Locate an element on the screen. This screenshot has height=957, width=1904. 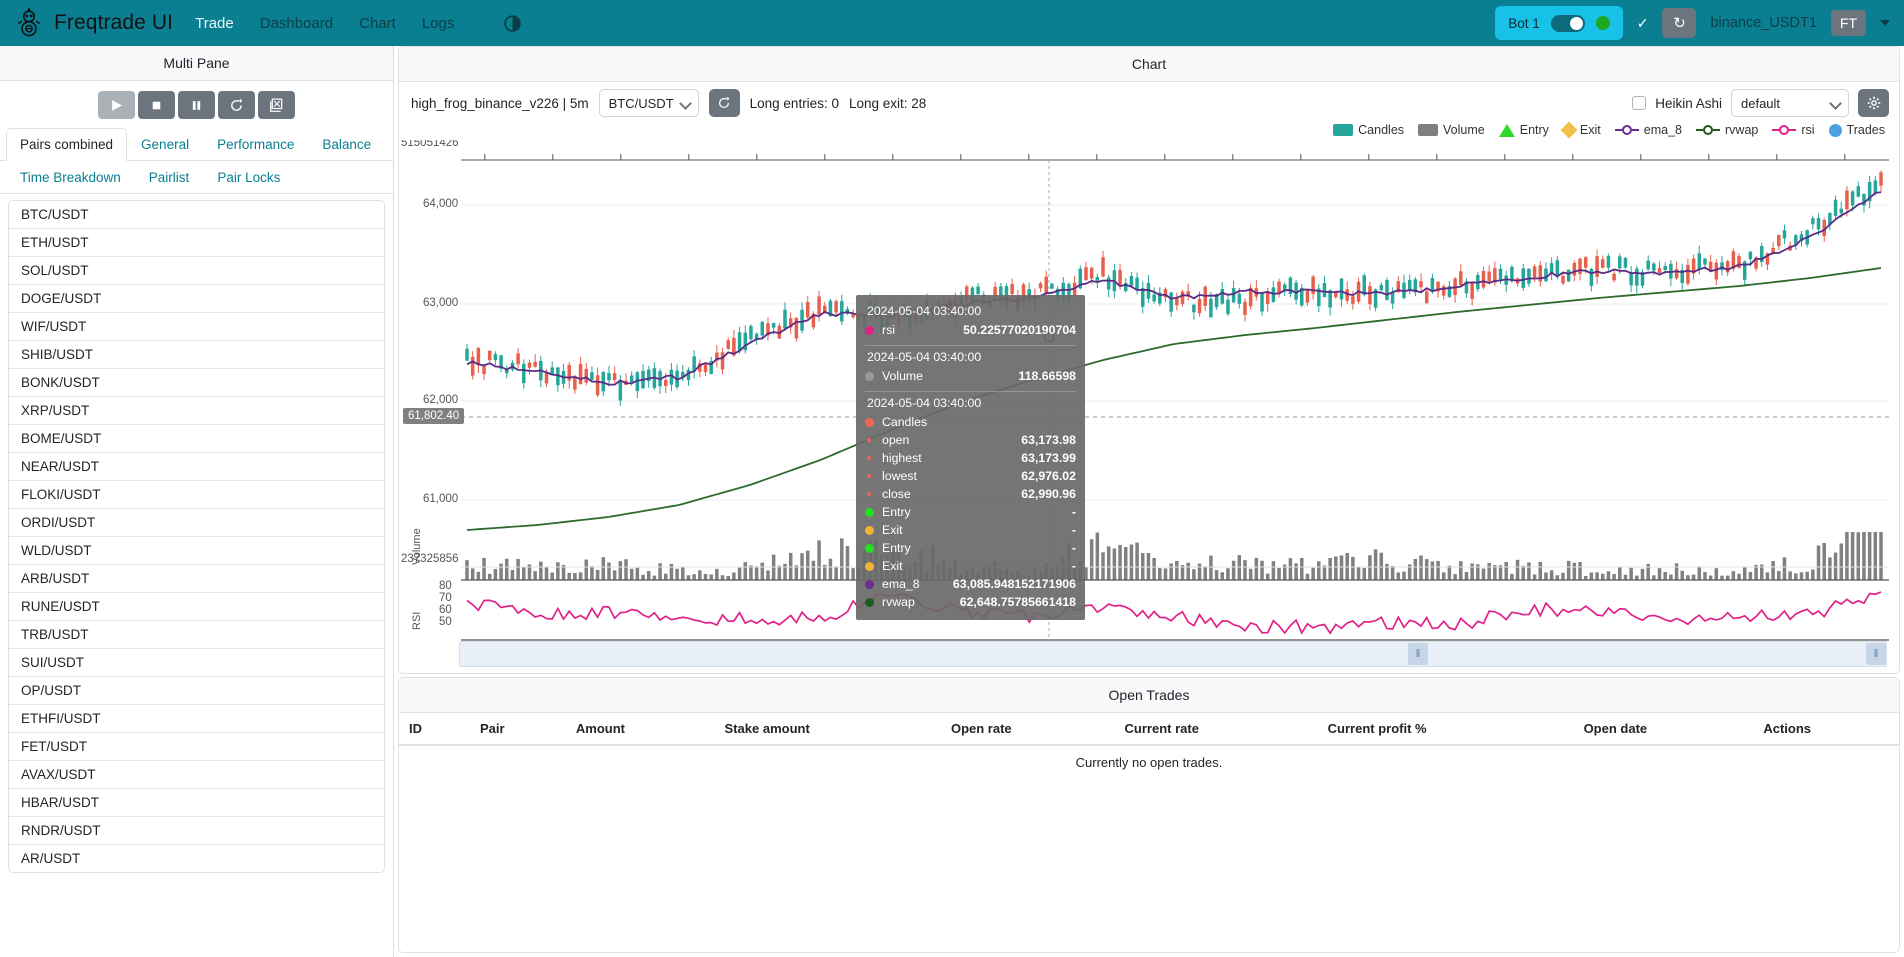
list-item: HBAR/USDT is located at coordinates (196, 803).